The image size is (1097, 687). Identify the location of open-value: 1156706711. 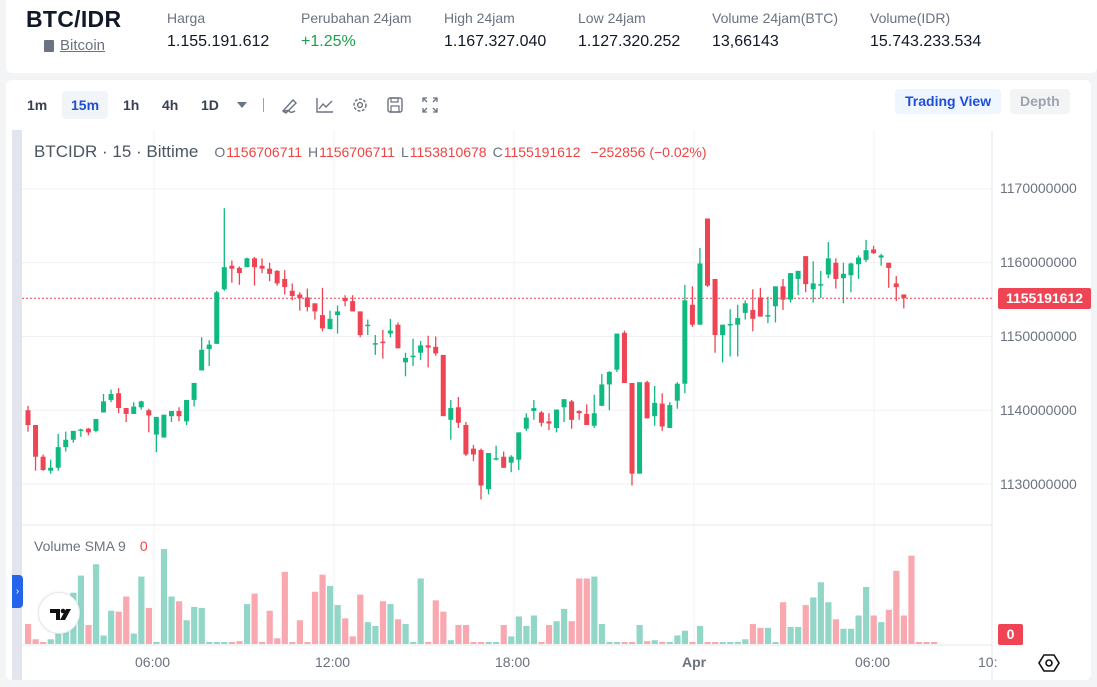
(264, 152).